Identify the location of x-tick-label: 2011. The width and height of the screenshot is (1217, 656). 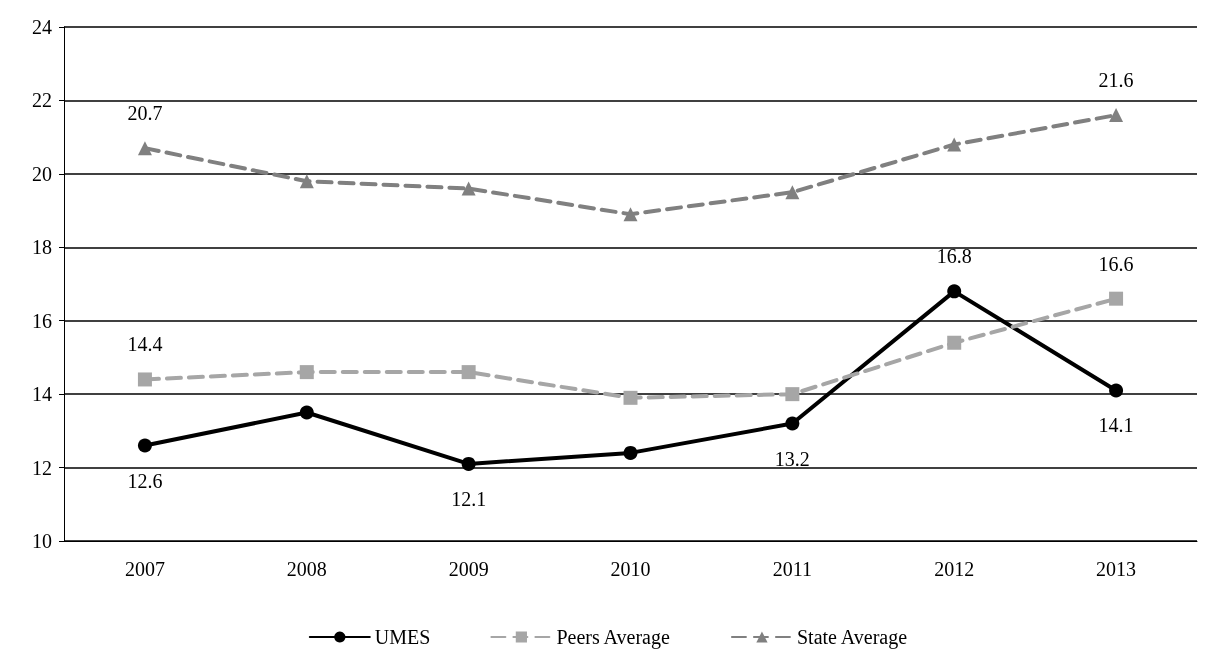
(792, 569).